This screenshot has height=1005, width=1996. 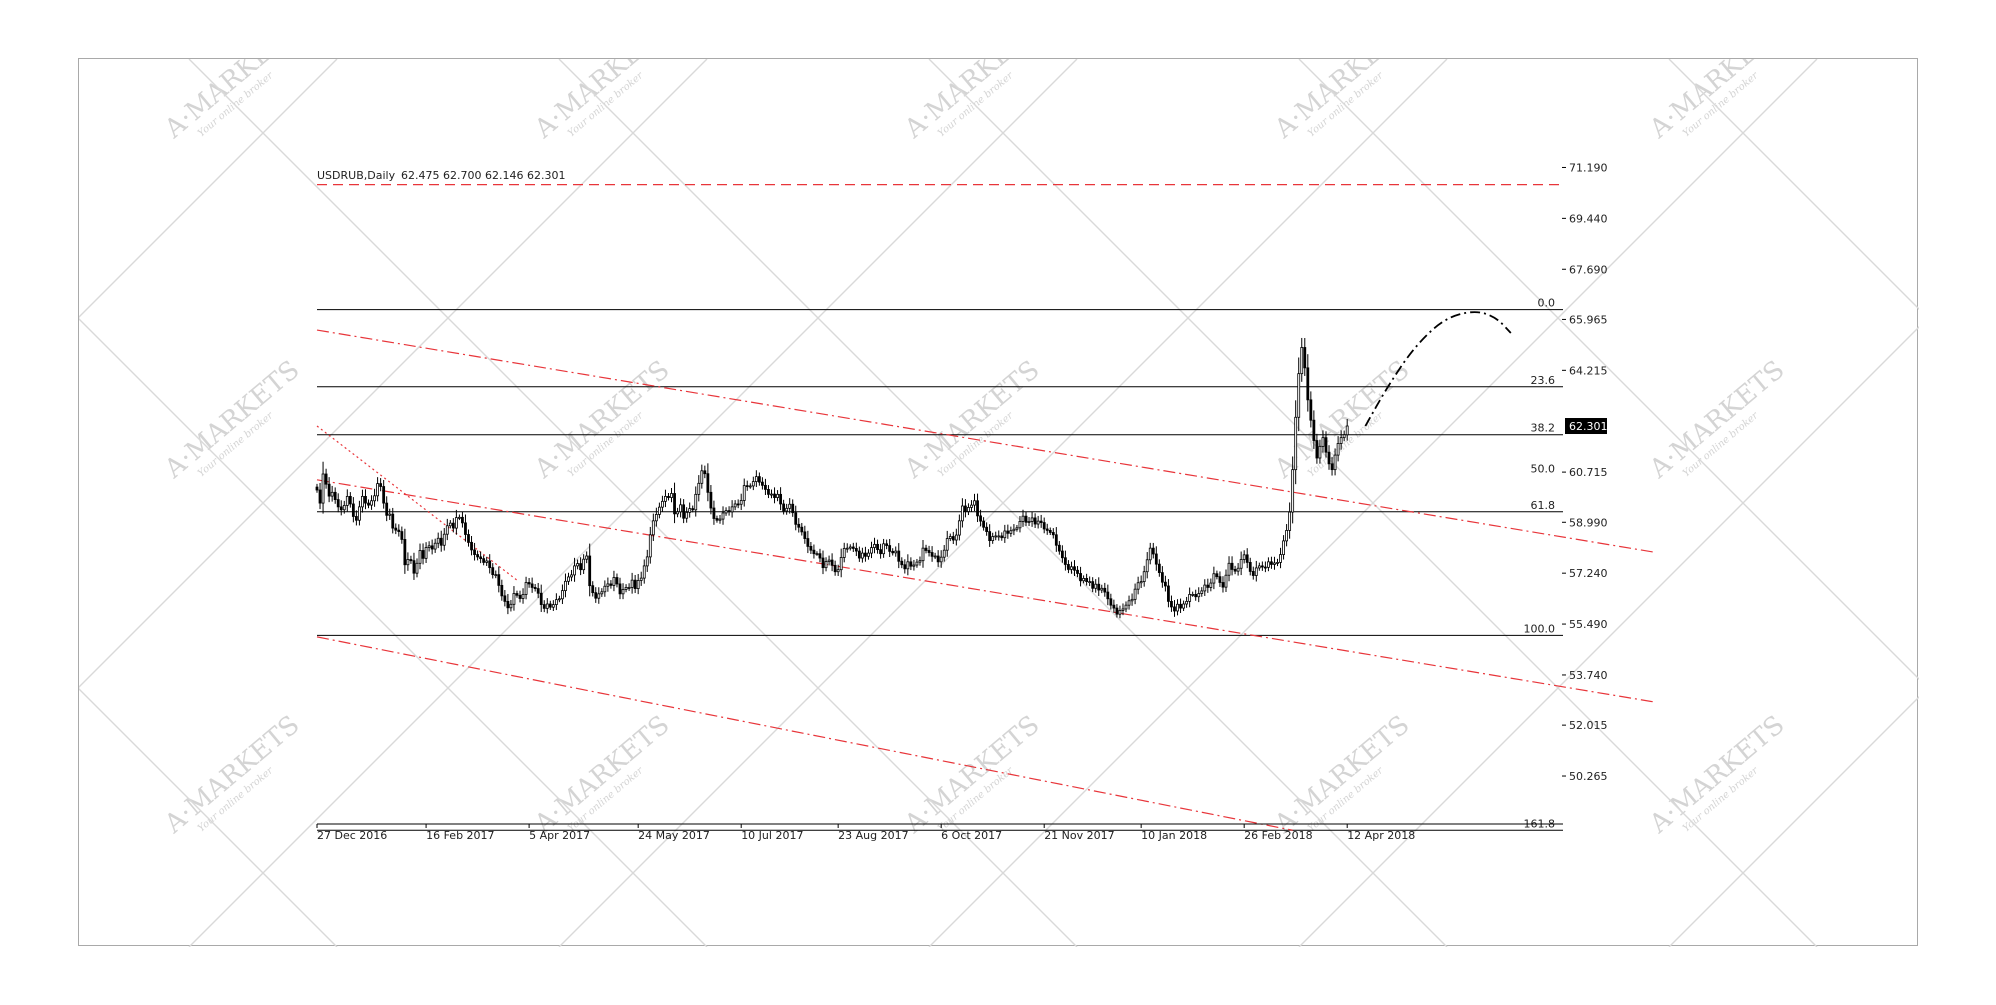 I want to click on x-tick-label: 10 Jul 2017, so click(x=772, y=835).